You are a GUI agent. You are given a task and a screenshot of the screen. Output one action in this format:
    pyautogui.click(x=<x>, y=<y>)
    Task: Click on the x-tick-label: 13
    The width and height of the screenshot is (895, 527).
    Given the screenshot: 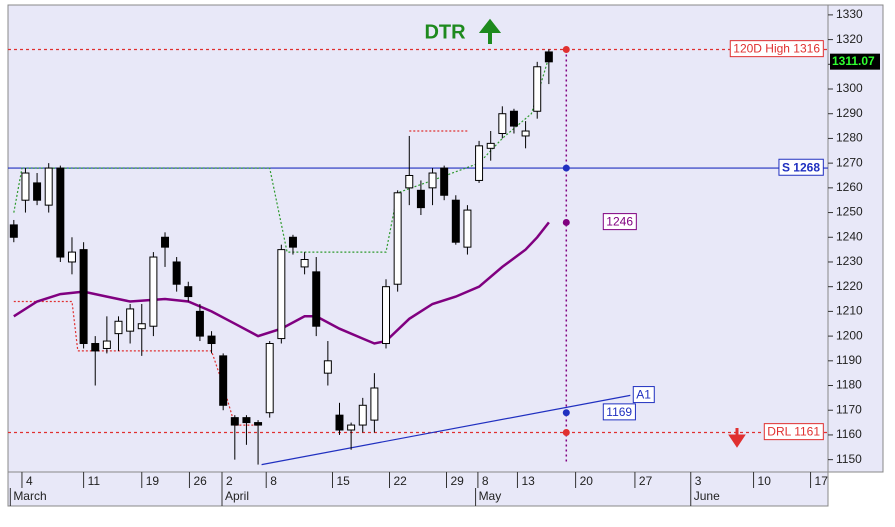 What is the action you would take?
    pyautogui.click(x=528, y=481)
    